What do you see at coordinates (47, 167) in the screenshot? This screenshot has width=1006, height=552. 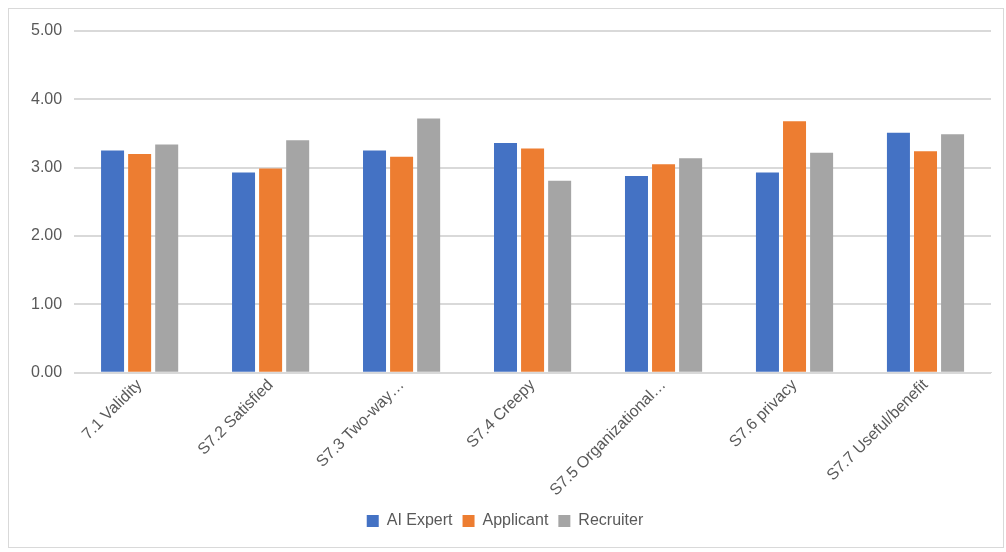 I see `y-tick-label: 3.00` at bounding box center [47, 167].